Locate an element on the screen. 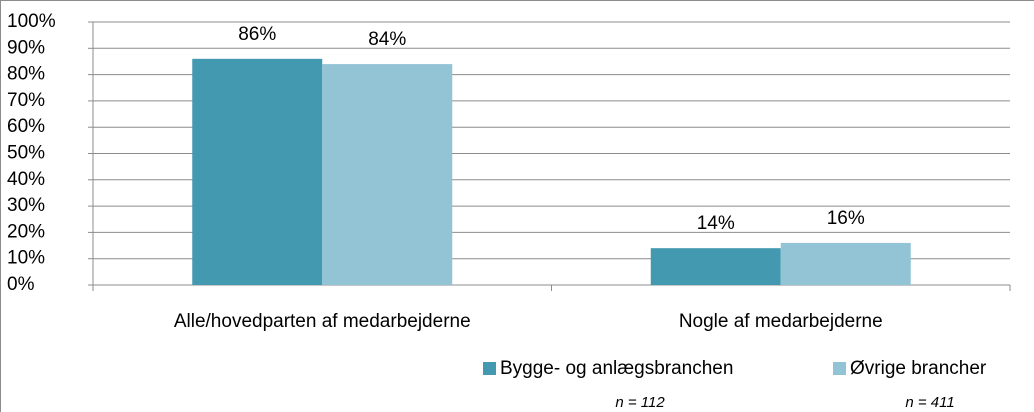 The image size is (1034, 412). annotation: n = 112 is located at coordinates (640, 402).